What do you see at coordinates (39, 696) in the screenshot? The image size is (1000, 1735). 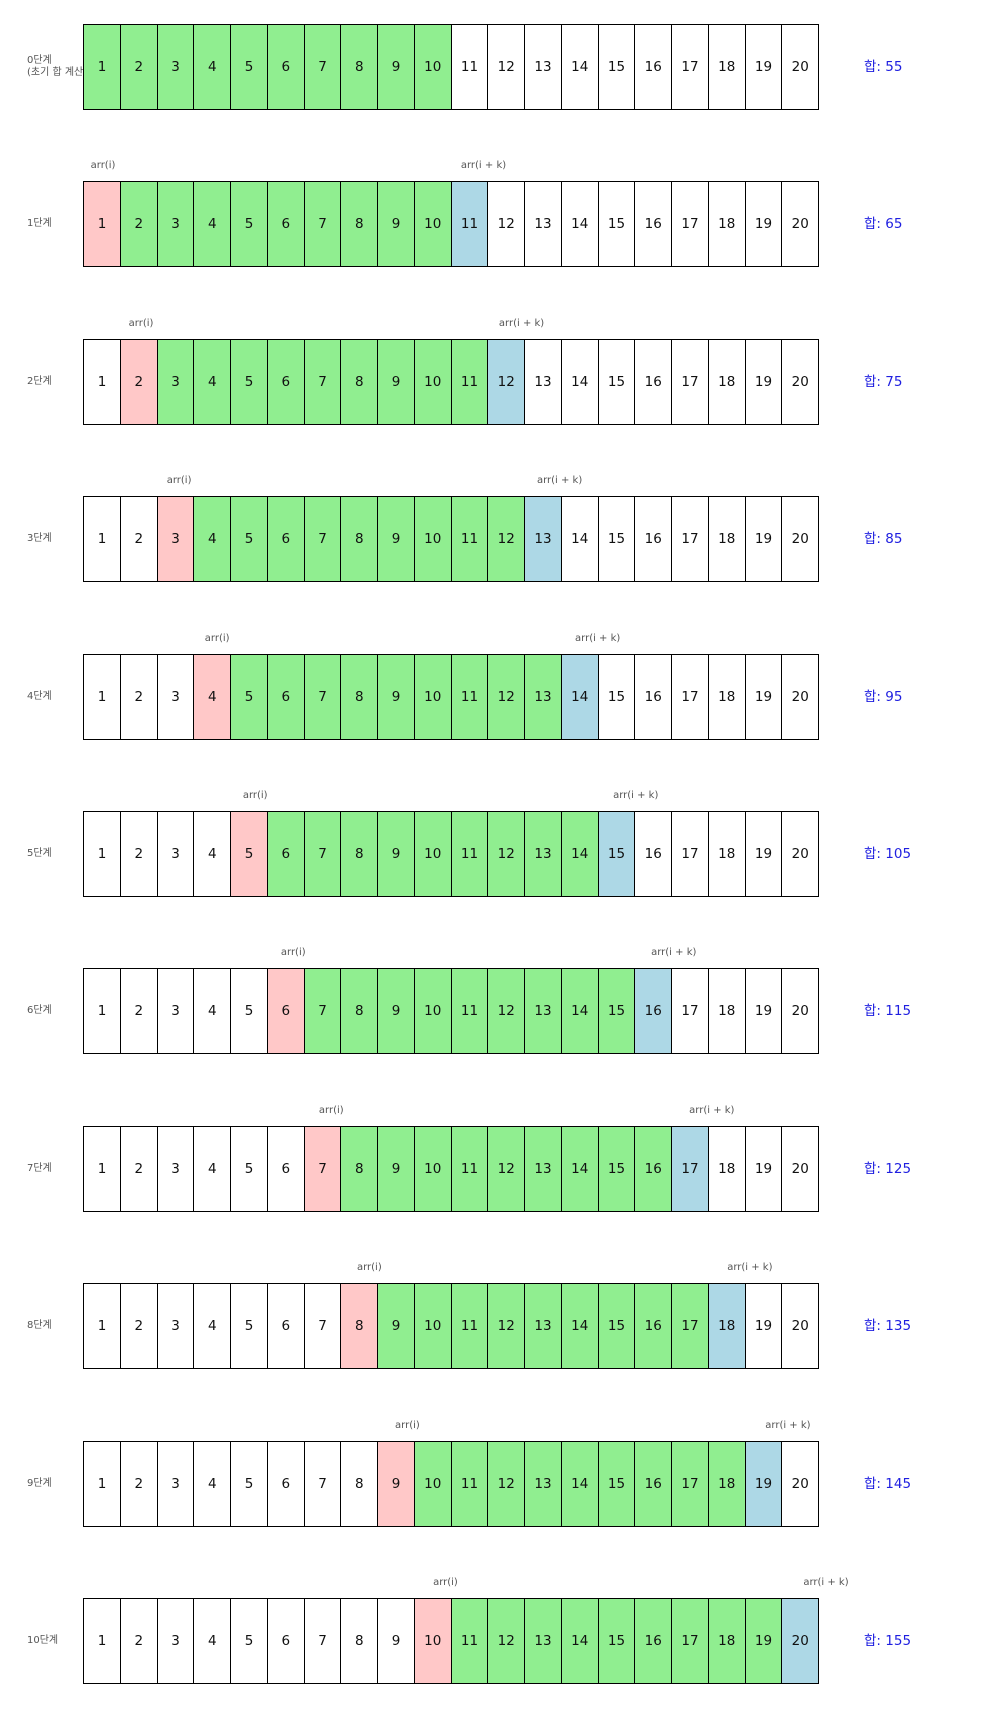 I see `stage-label: 4단계` at bounding box center [39, 696].